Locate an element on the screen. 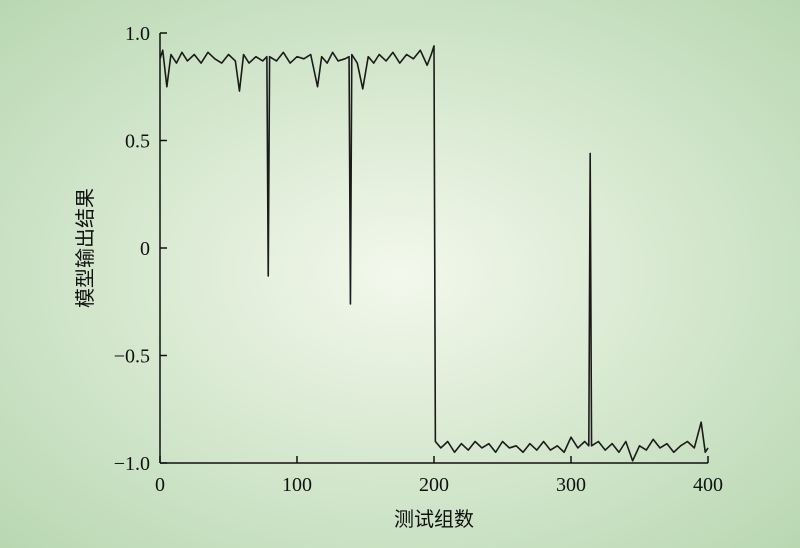 The width and height of the screenshot is (800, 548). x-tick-label: 300 is located at coordinates (571, 485).